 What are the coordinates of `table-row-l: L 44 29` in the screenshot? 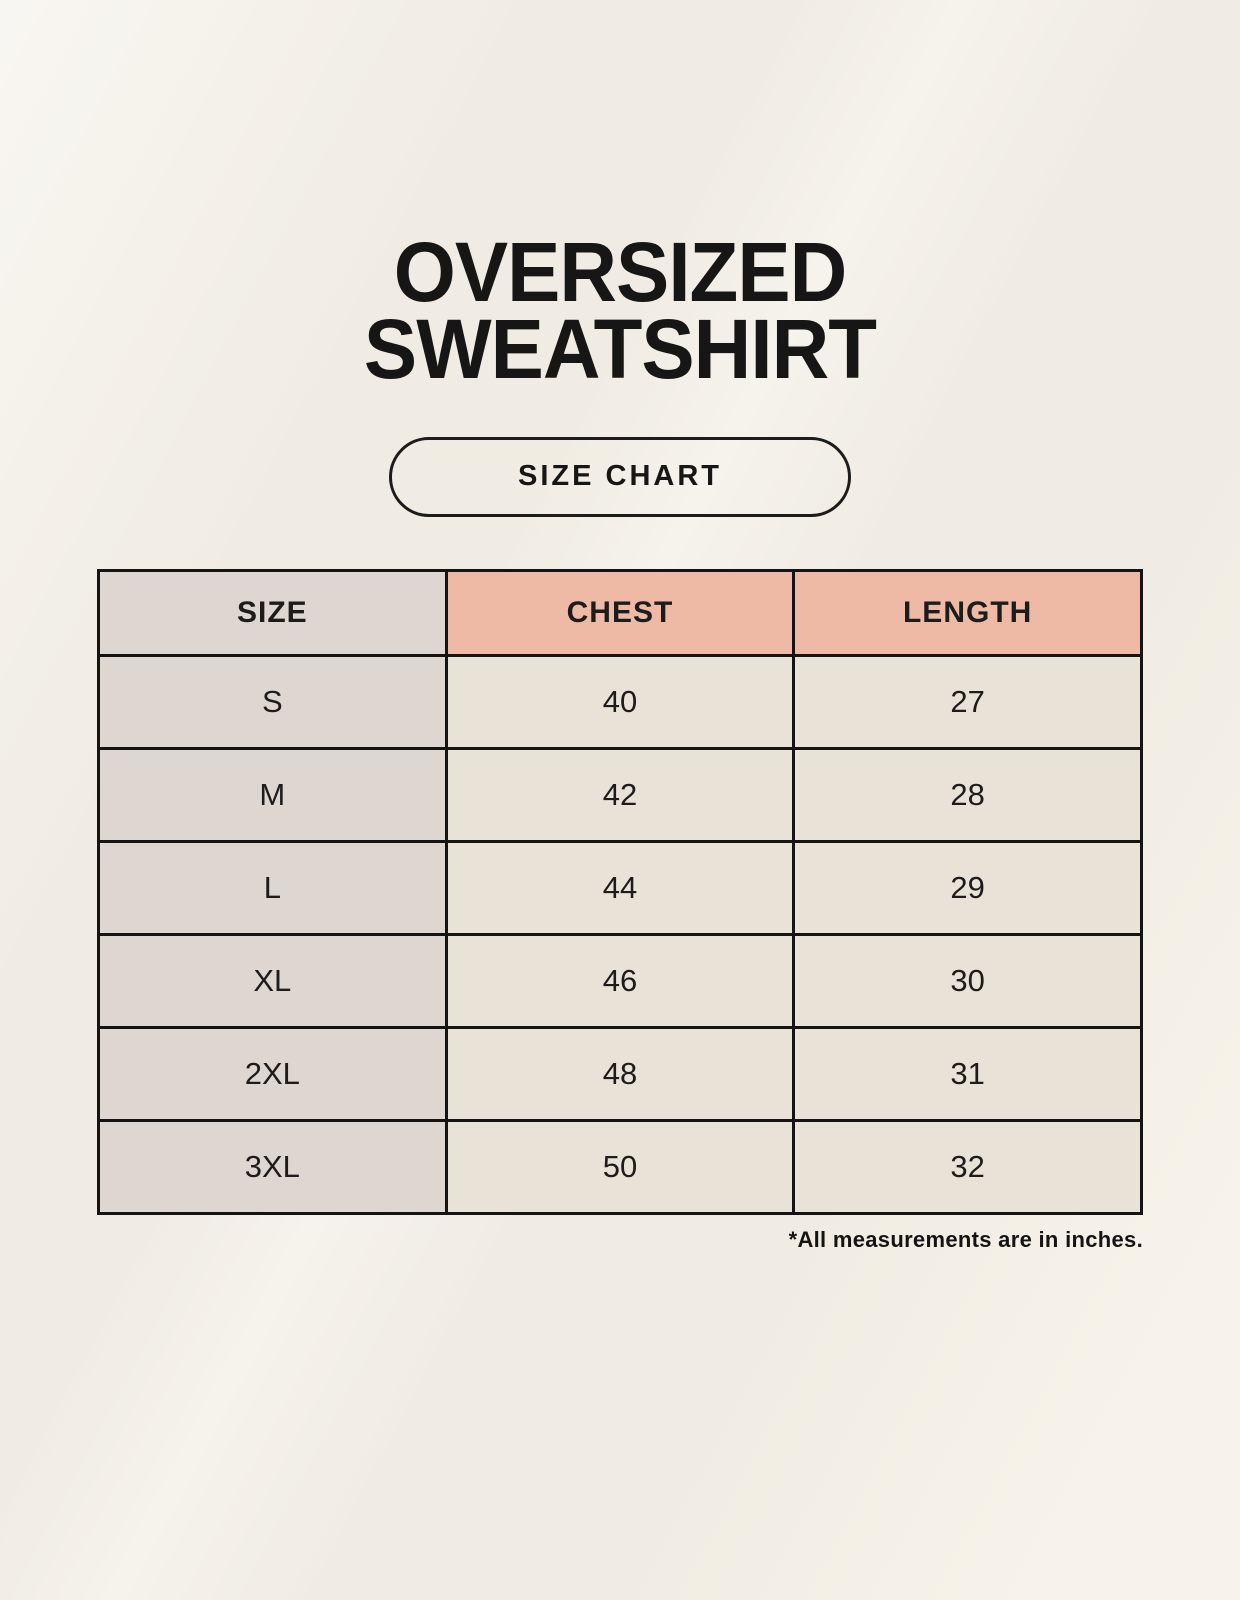 It's located at (620, 887).